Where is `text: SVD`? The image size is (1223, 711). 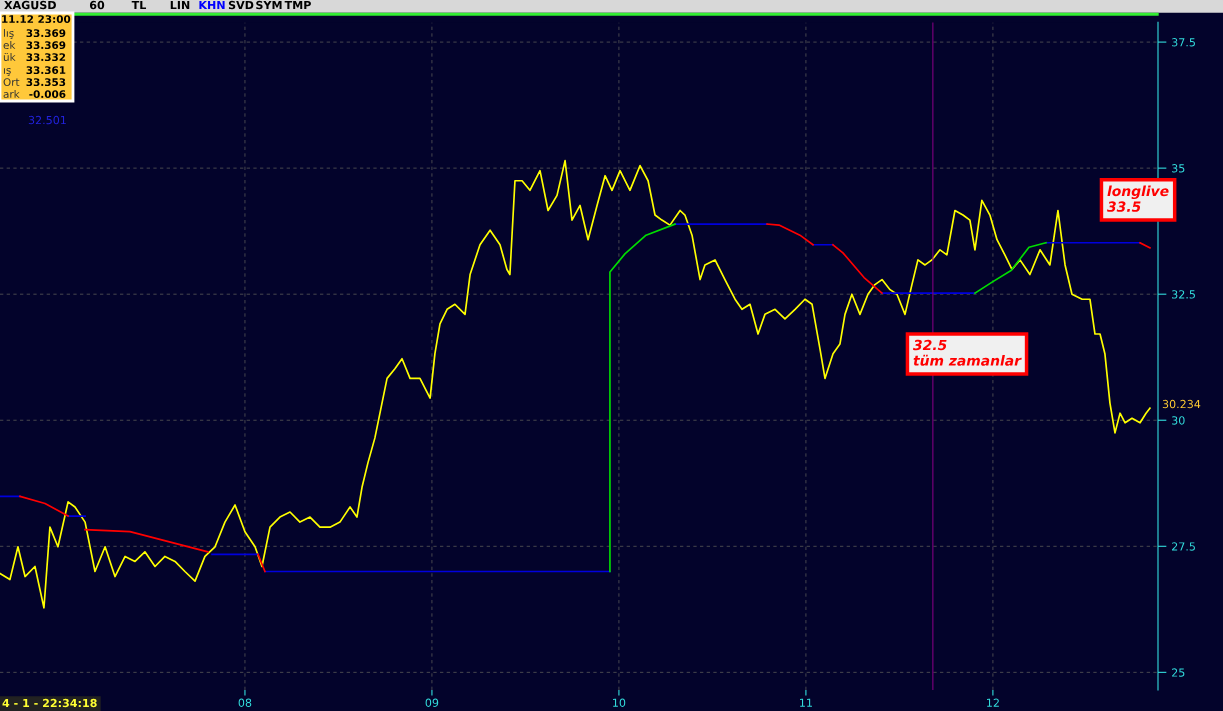 text: SVD is located at coordinates (241, 5).